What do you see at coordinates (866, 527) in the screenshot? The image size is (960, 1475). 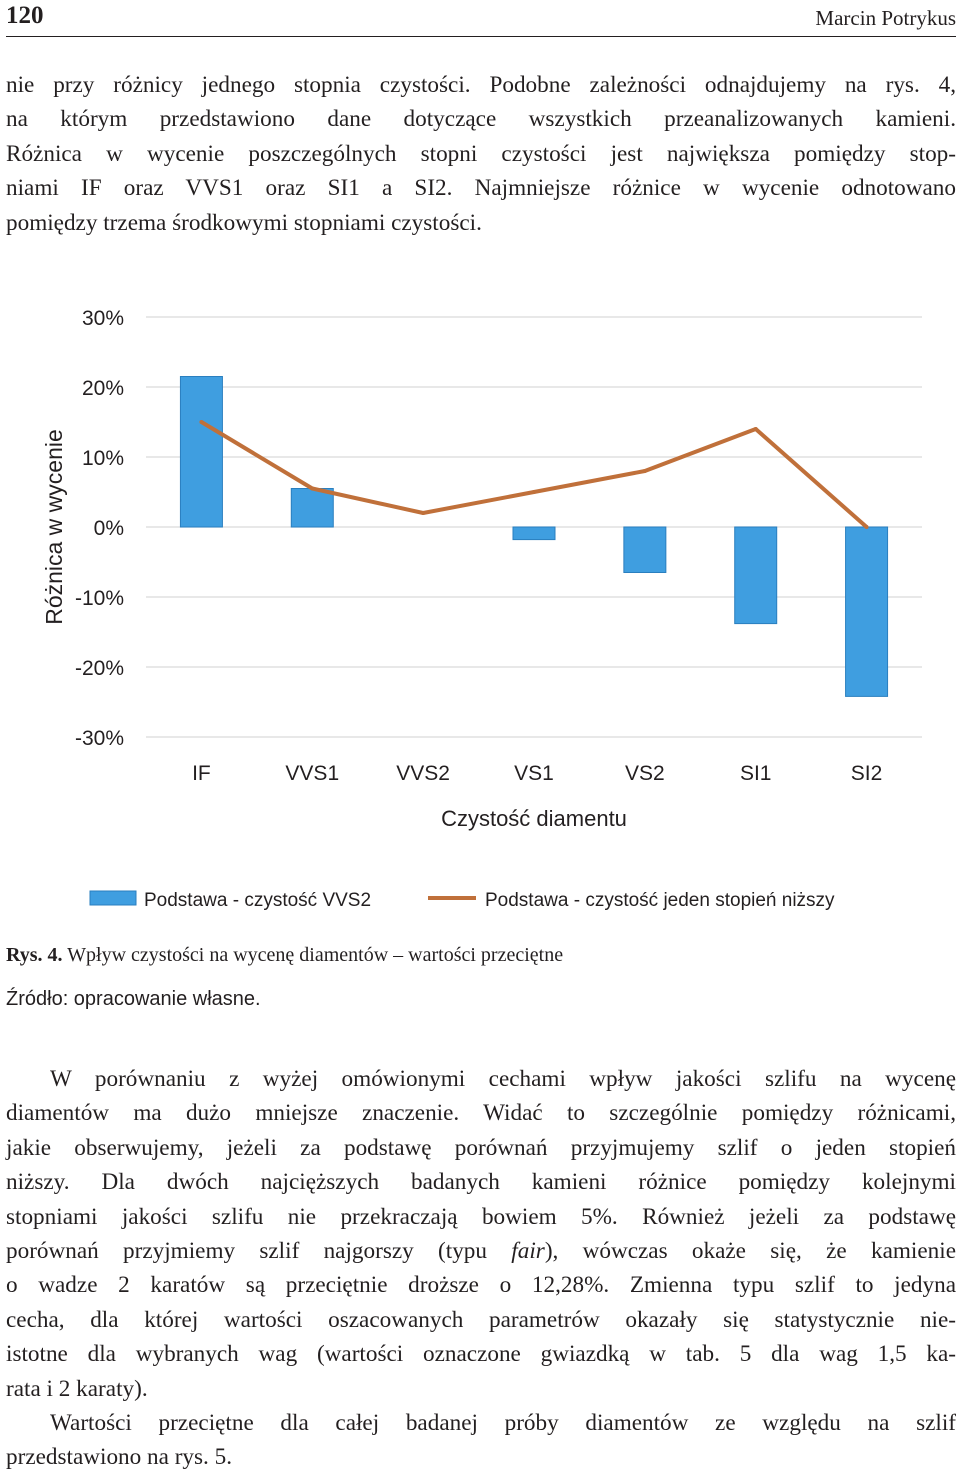 I see `line-point-si2` at bounding box center [866, 527].